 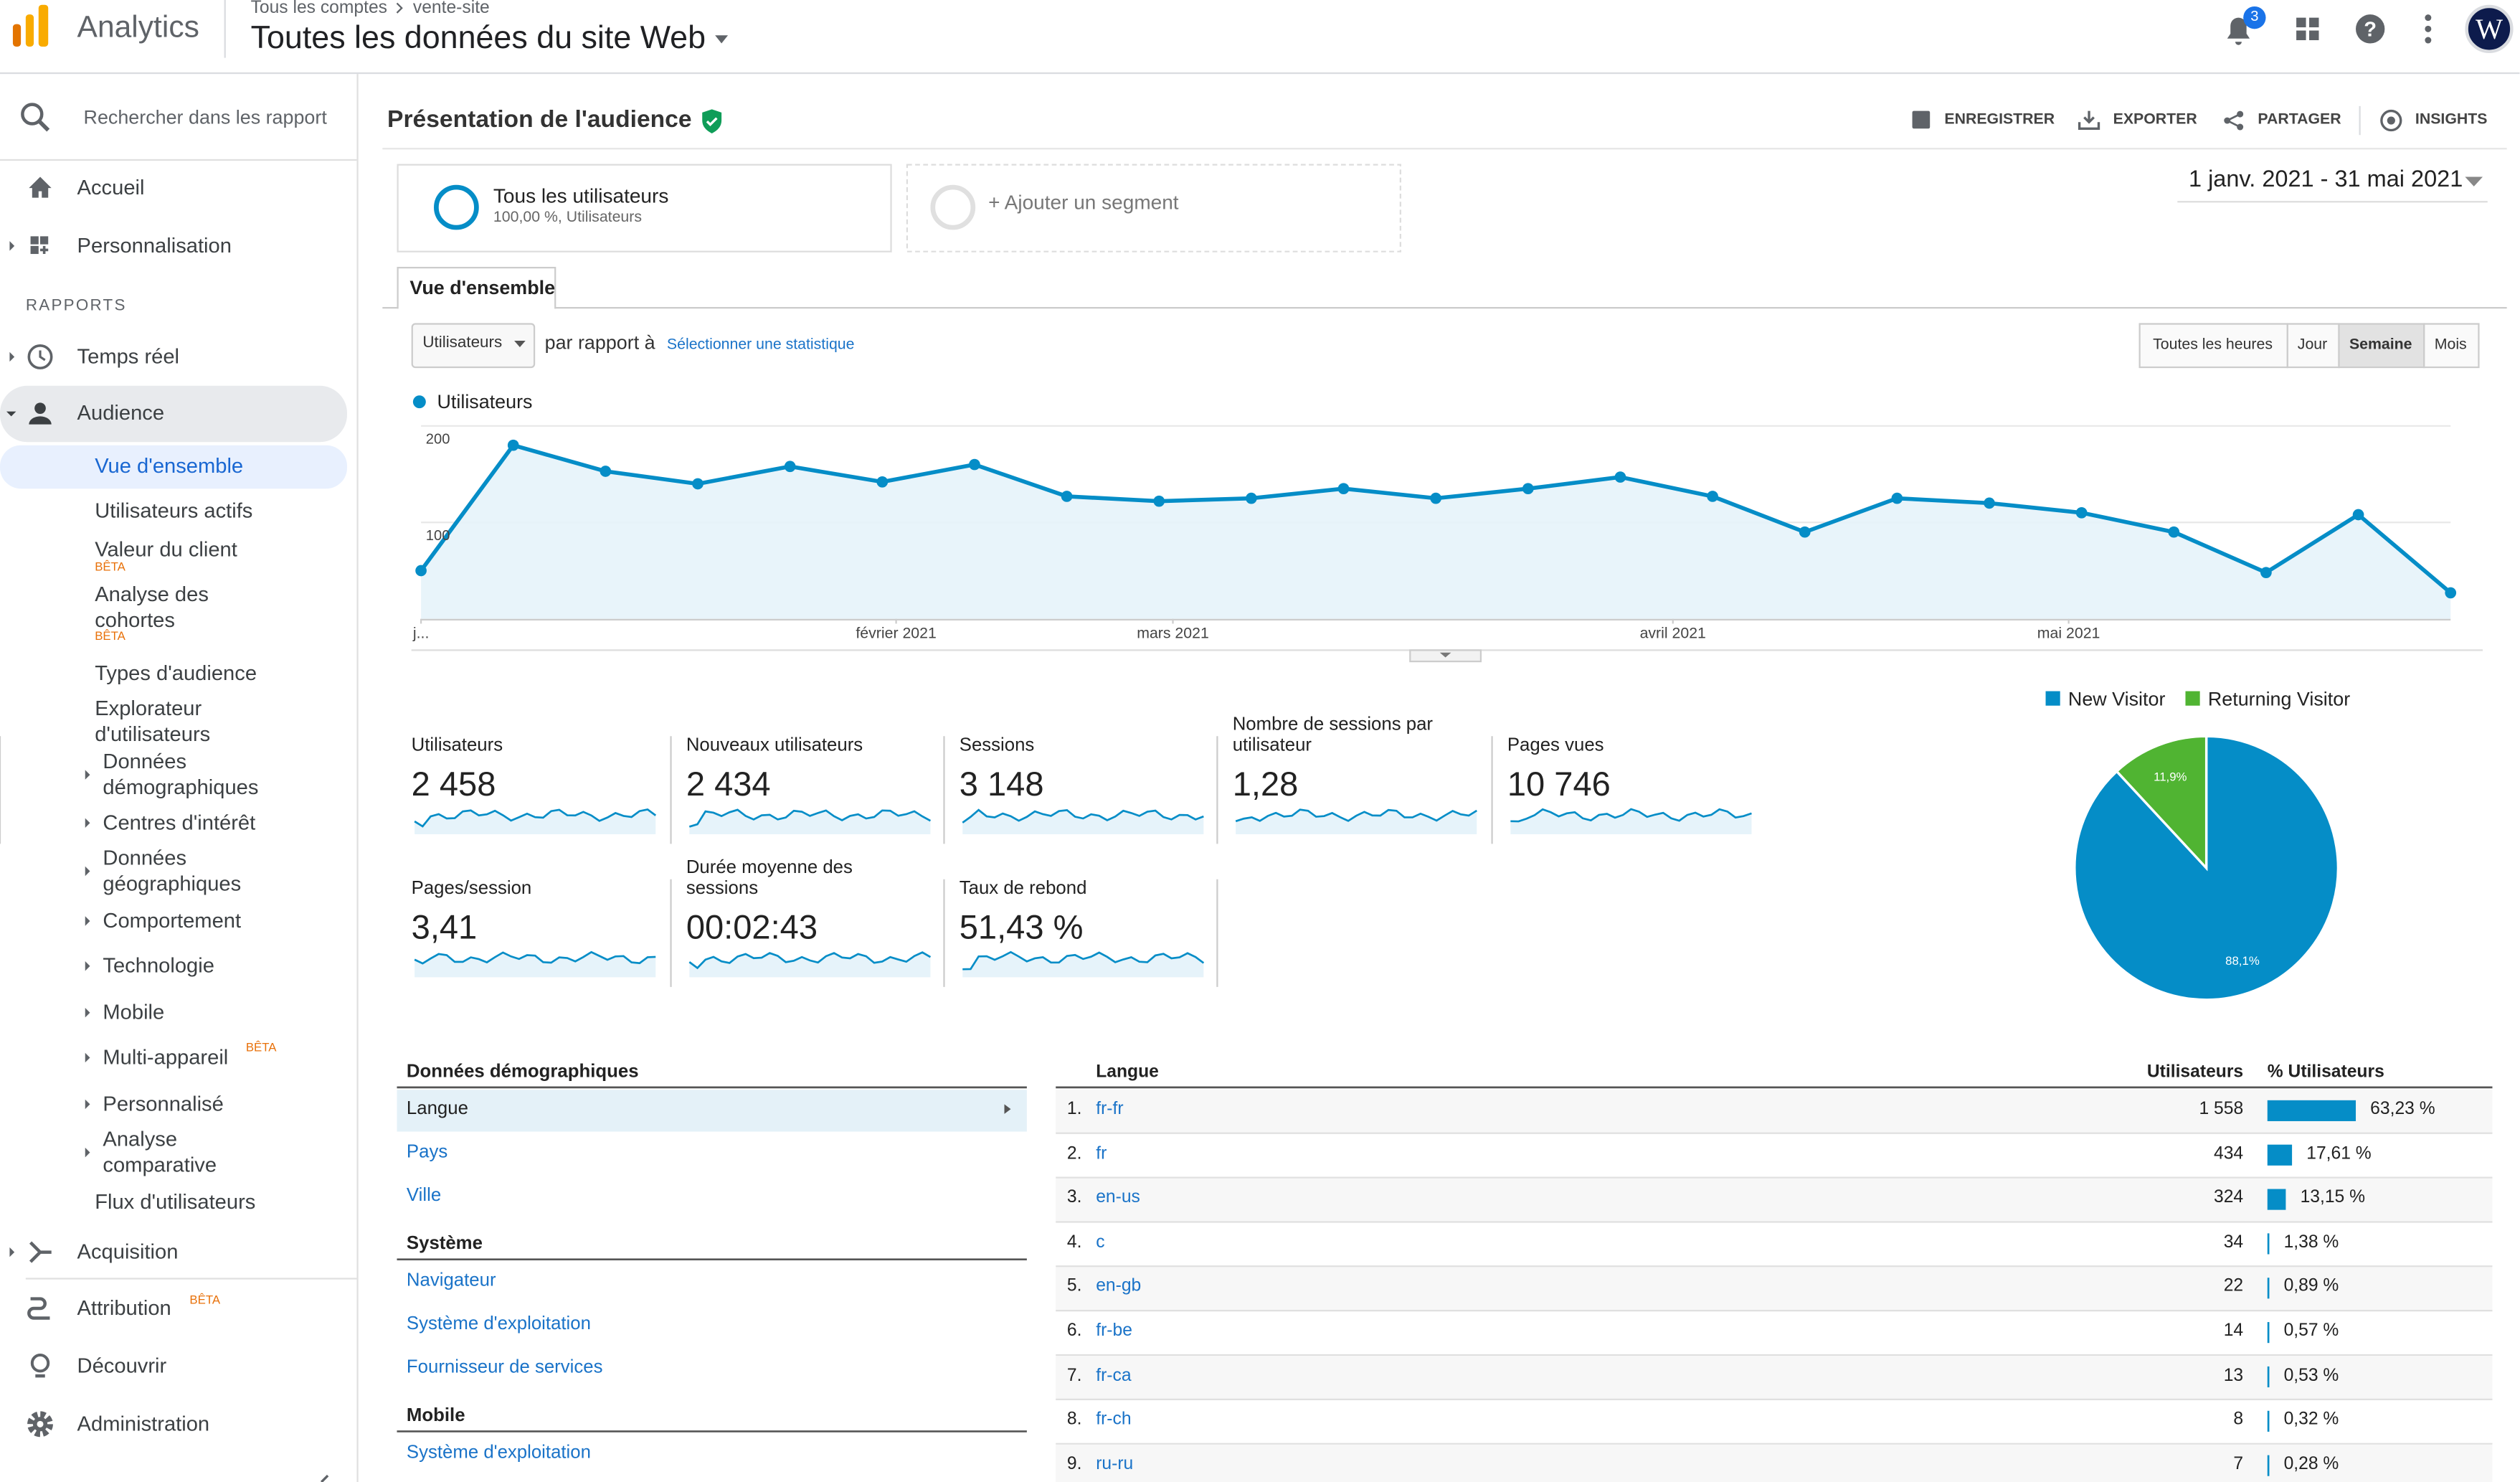 I want to click on metric-dropdown, so click(x=473, y=346).